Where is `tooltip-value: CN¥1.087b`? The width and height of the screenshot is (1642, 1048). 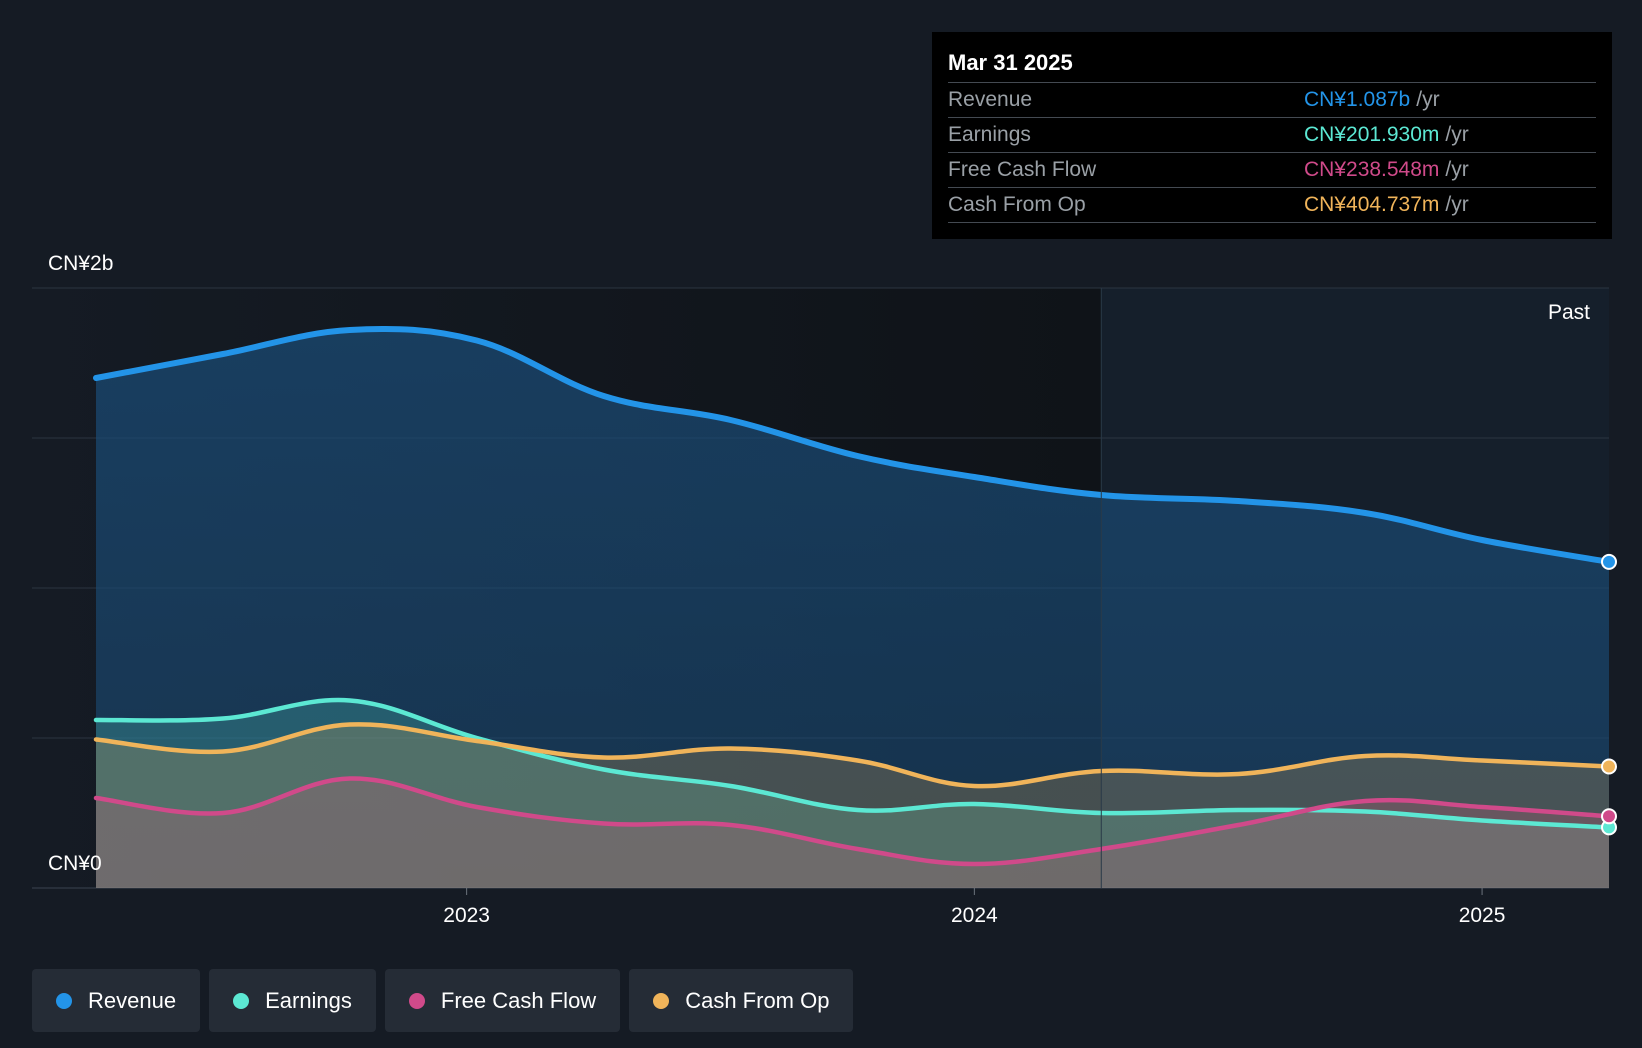 tooltip-value: CN¥1.087b is located at coordinates (1357, 99).